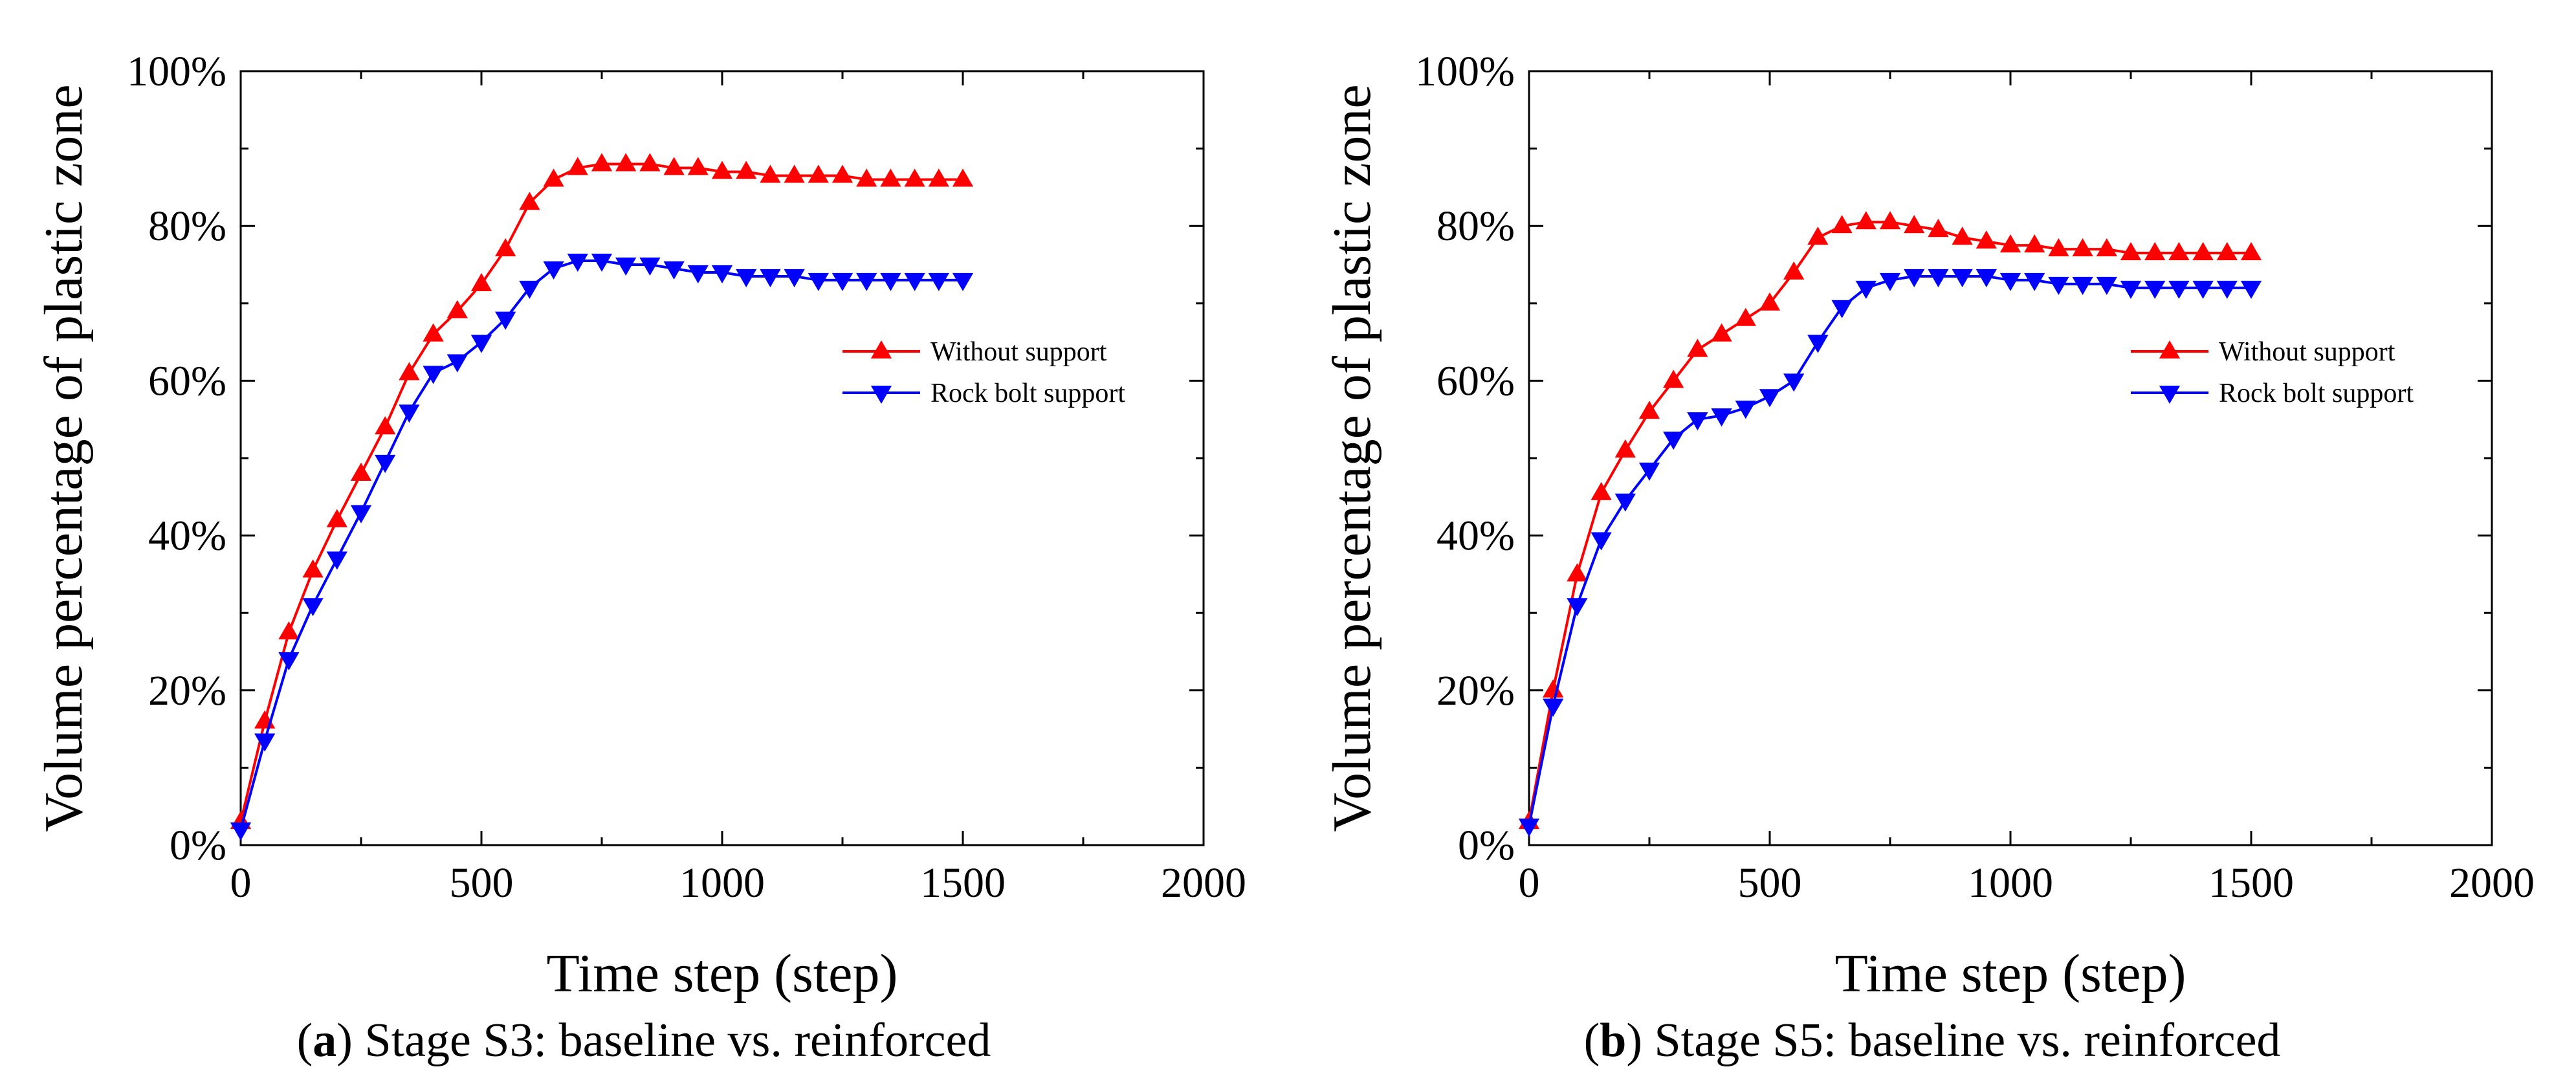 This screenshot has width=2576, height=1091. Describe the element at coordinates (187, 226) in the screenshot. I see `y-tick-label: 80%` at that location.